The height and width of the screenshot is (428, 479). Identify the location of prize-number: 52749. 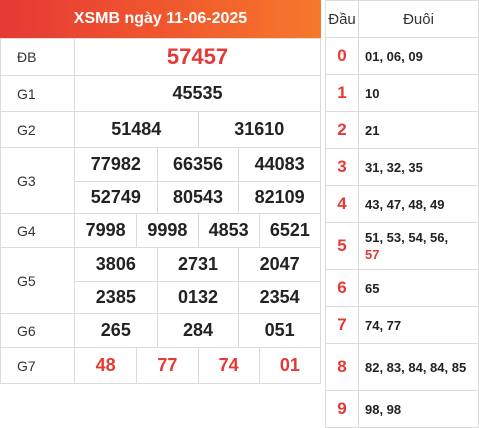
(116, 197).